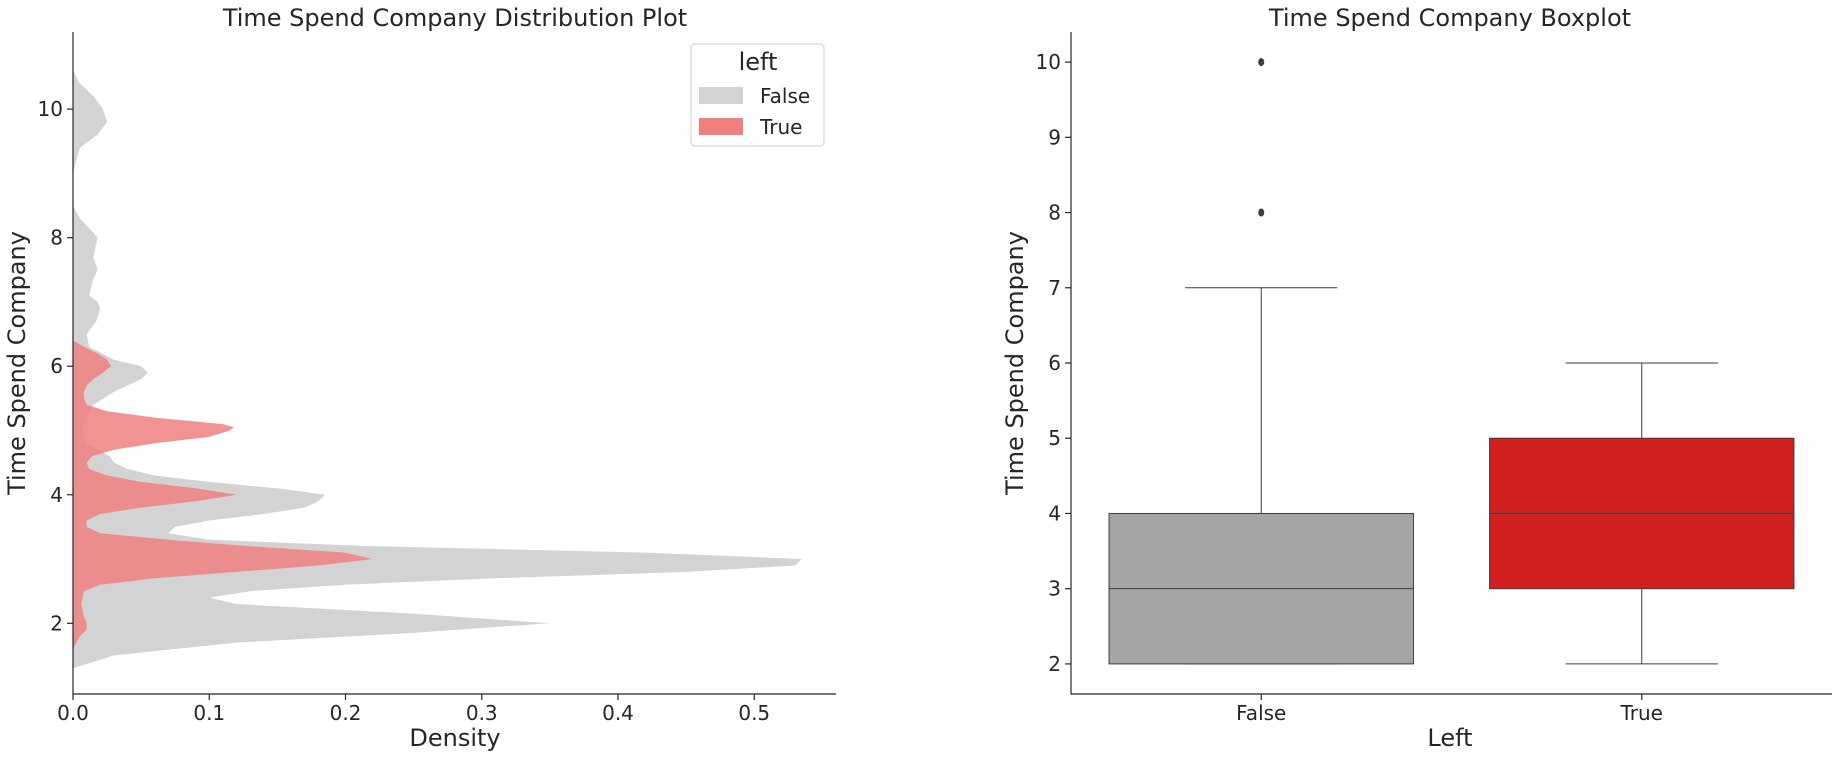  I want to click on legend: left False True, so click(757, 95).